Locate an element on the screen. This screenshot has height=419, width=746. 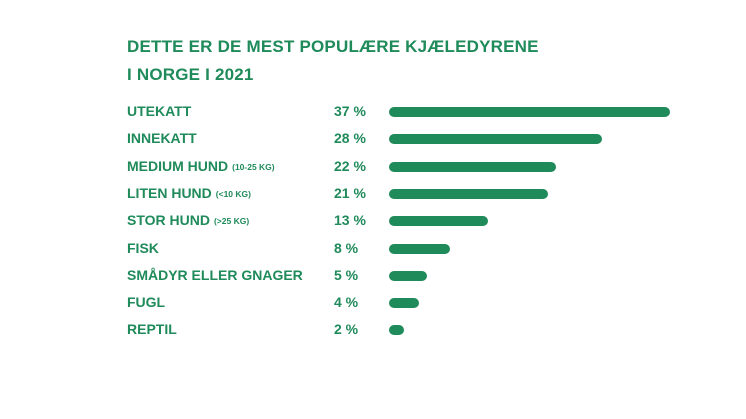
chart-row: LITEN HUND (<10 KG) 21 % is located at coordinates (373, 193).